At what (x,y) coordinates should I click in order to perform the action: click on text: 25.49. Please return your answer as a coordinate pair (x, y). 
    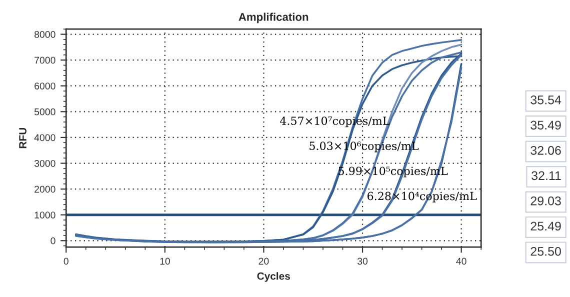
    Looking at the image, I should click on (545, 226).